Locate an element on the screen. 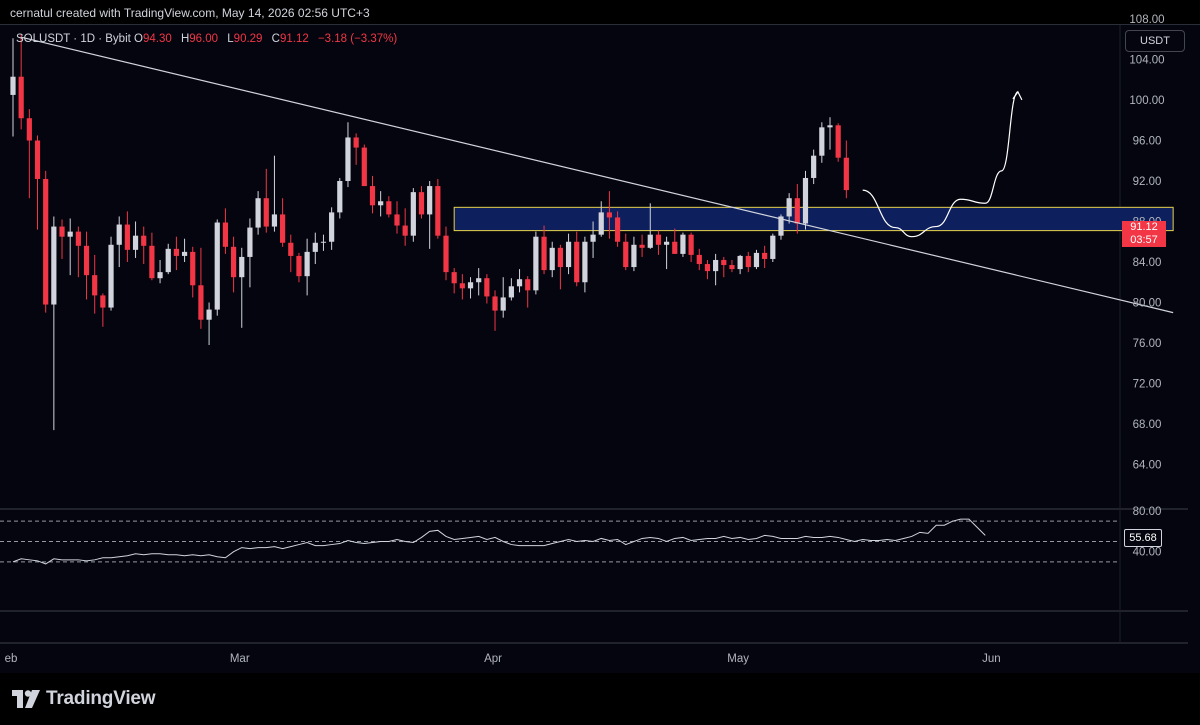  rsi-value-tag: 55.68 is located at coordinates (1143, 538).